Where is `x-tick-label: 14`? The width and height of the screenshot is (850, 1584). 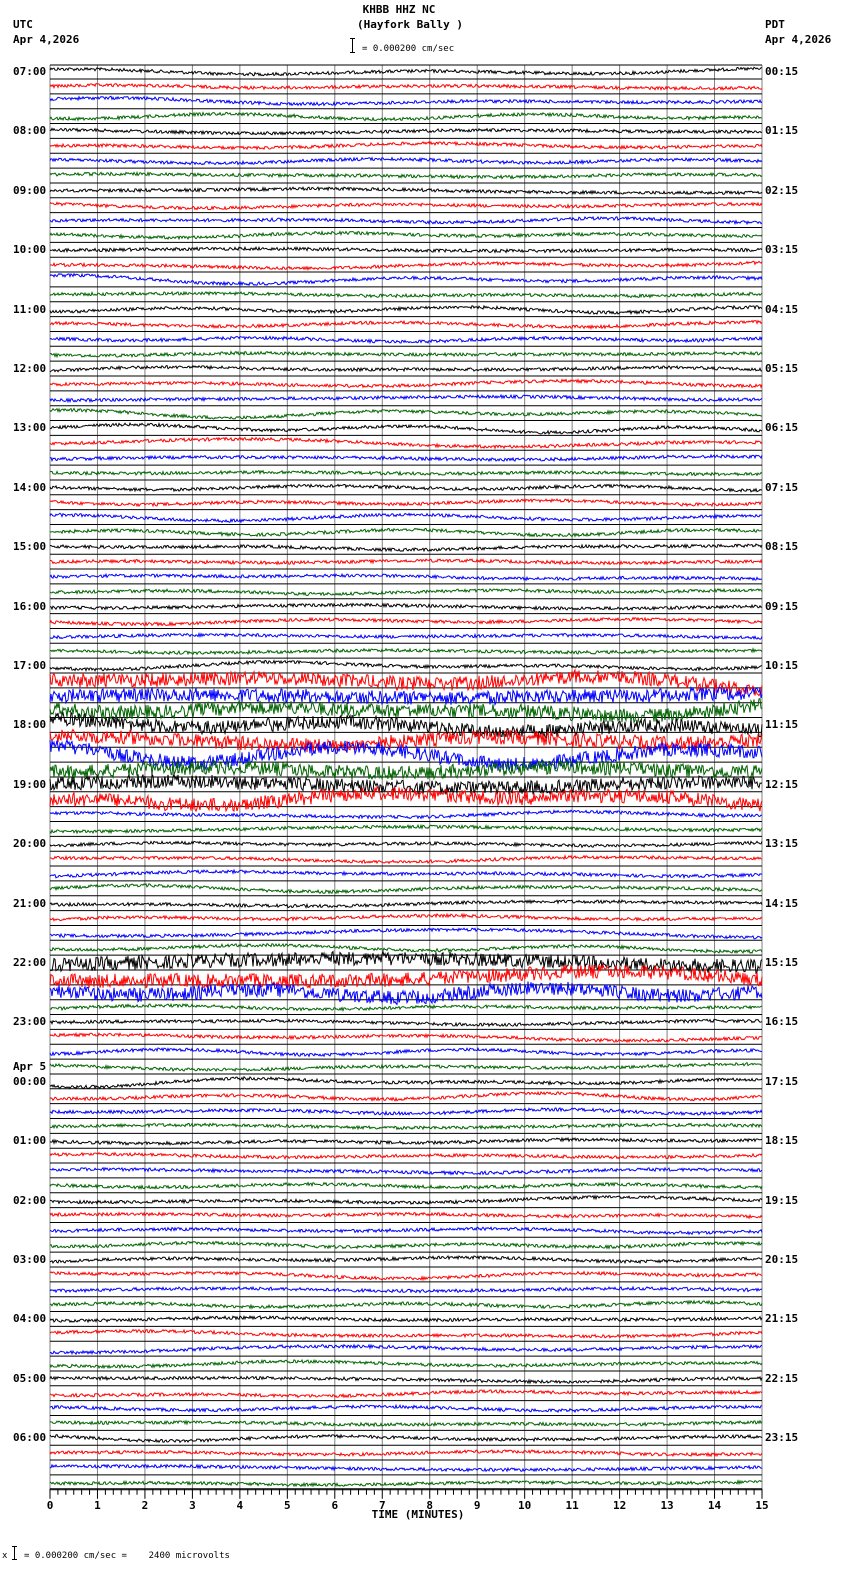
x-tick-label: 14 is located at coordinates (714, 1505).